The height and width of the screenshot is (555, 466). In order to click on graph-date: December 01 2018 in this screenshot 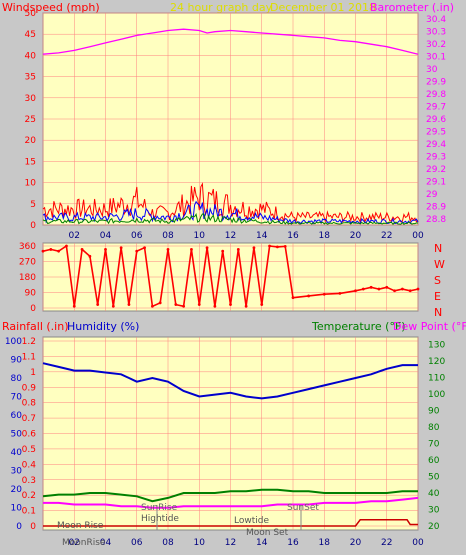, I will do `click(323, 7)`.